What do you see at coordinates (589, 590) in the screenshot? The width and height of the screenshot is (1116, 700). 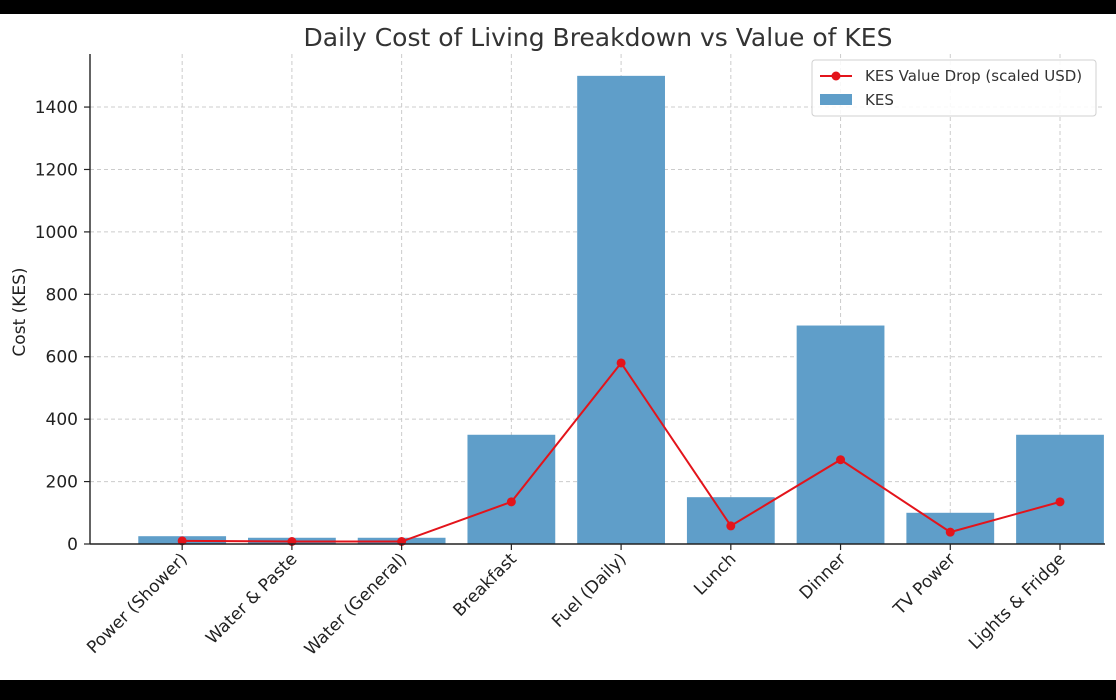 I see `x-tick-label: Fuel (Daily)` at bounding box center [589, 590].